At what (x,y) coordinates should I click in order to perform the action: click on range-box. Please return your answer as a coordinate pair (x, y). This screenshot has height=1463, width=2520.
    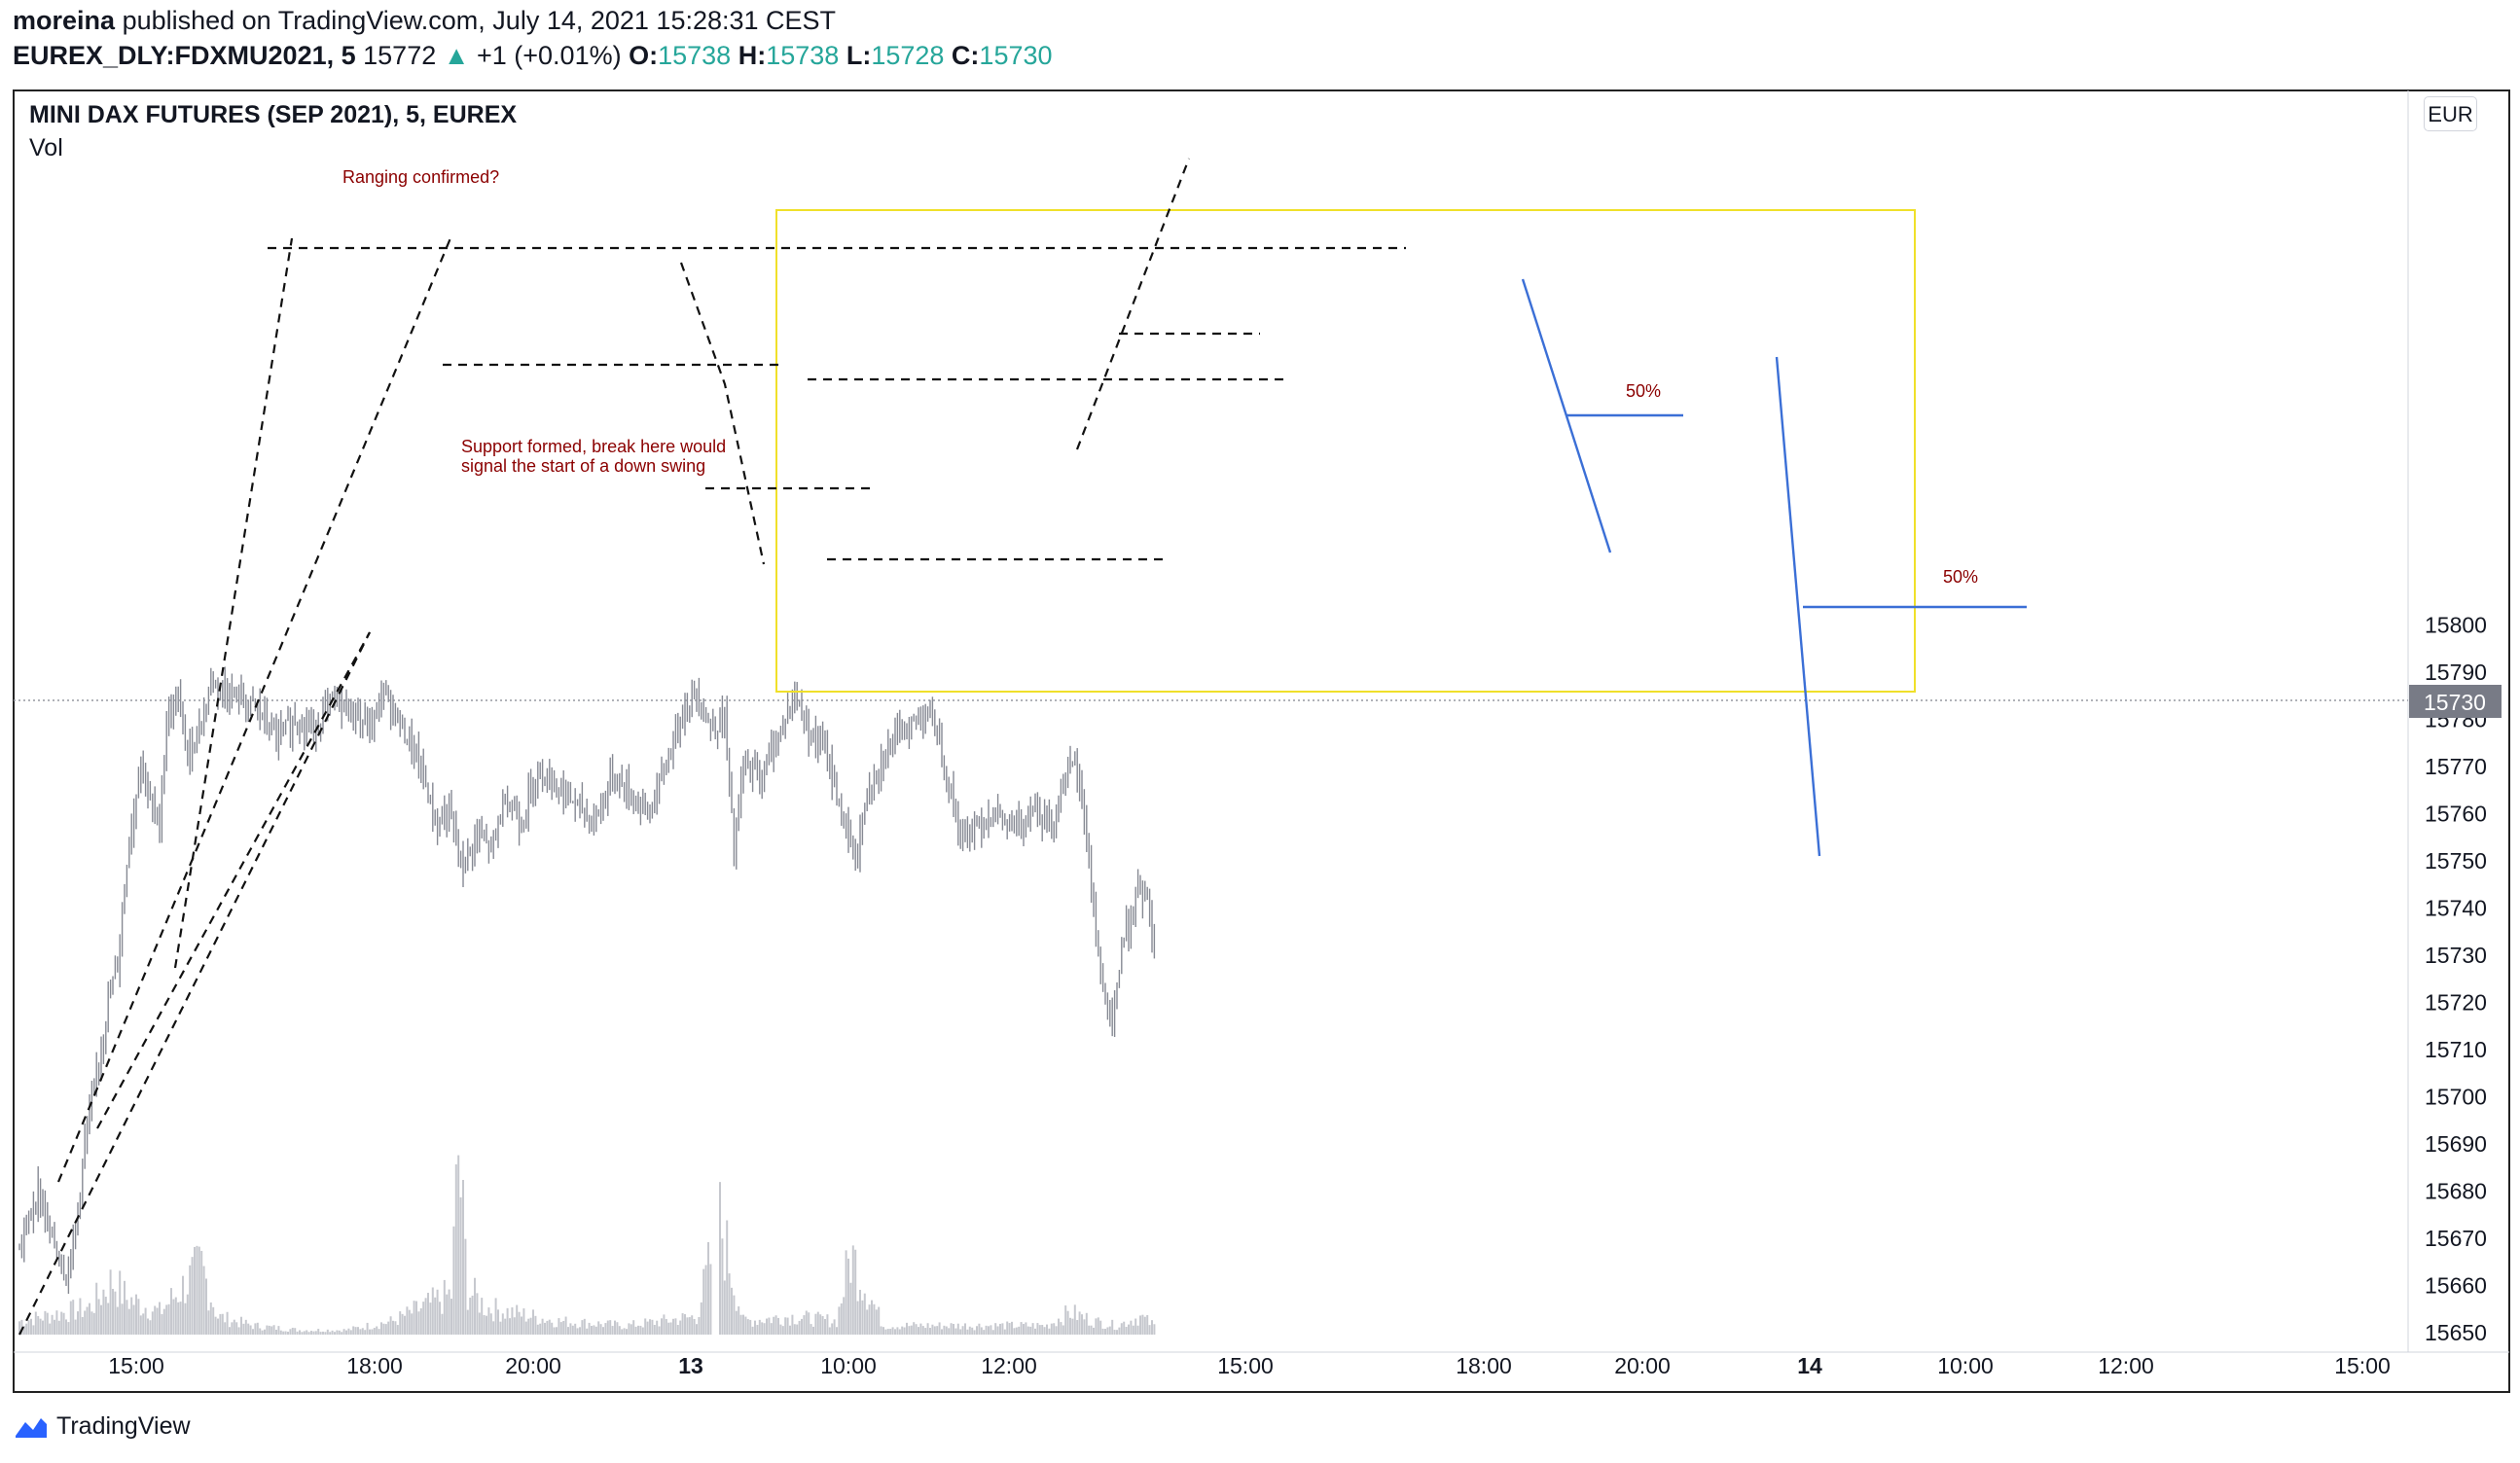
    Looking at the image, I should click on (1345, 451).